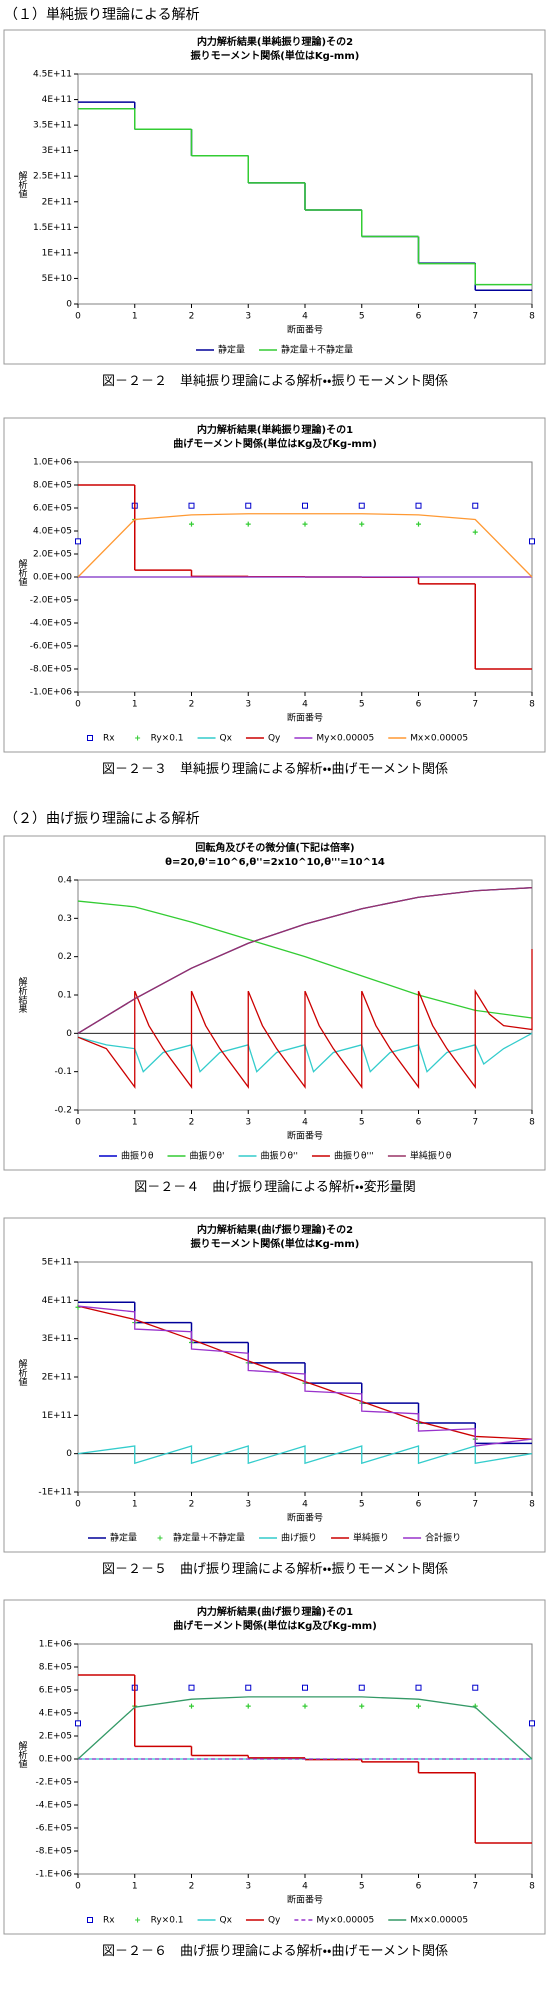  I want to click on legend-label: 静定量, so click(231, 350).